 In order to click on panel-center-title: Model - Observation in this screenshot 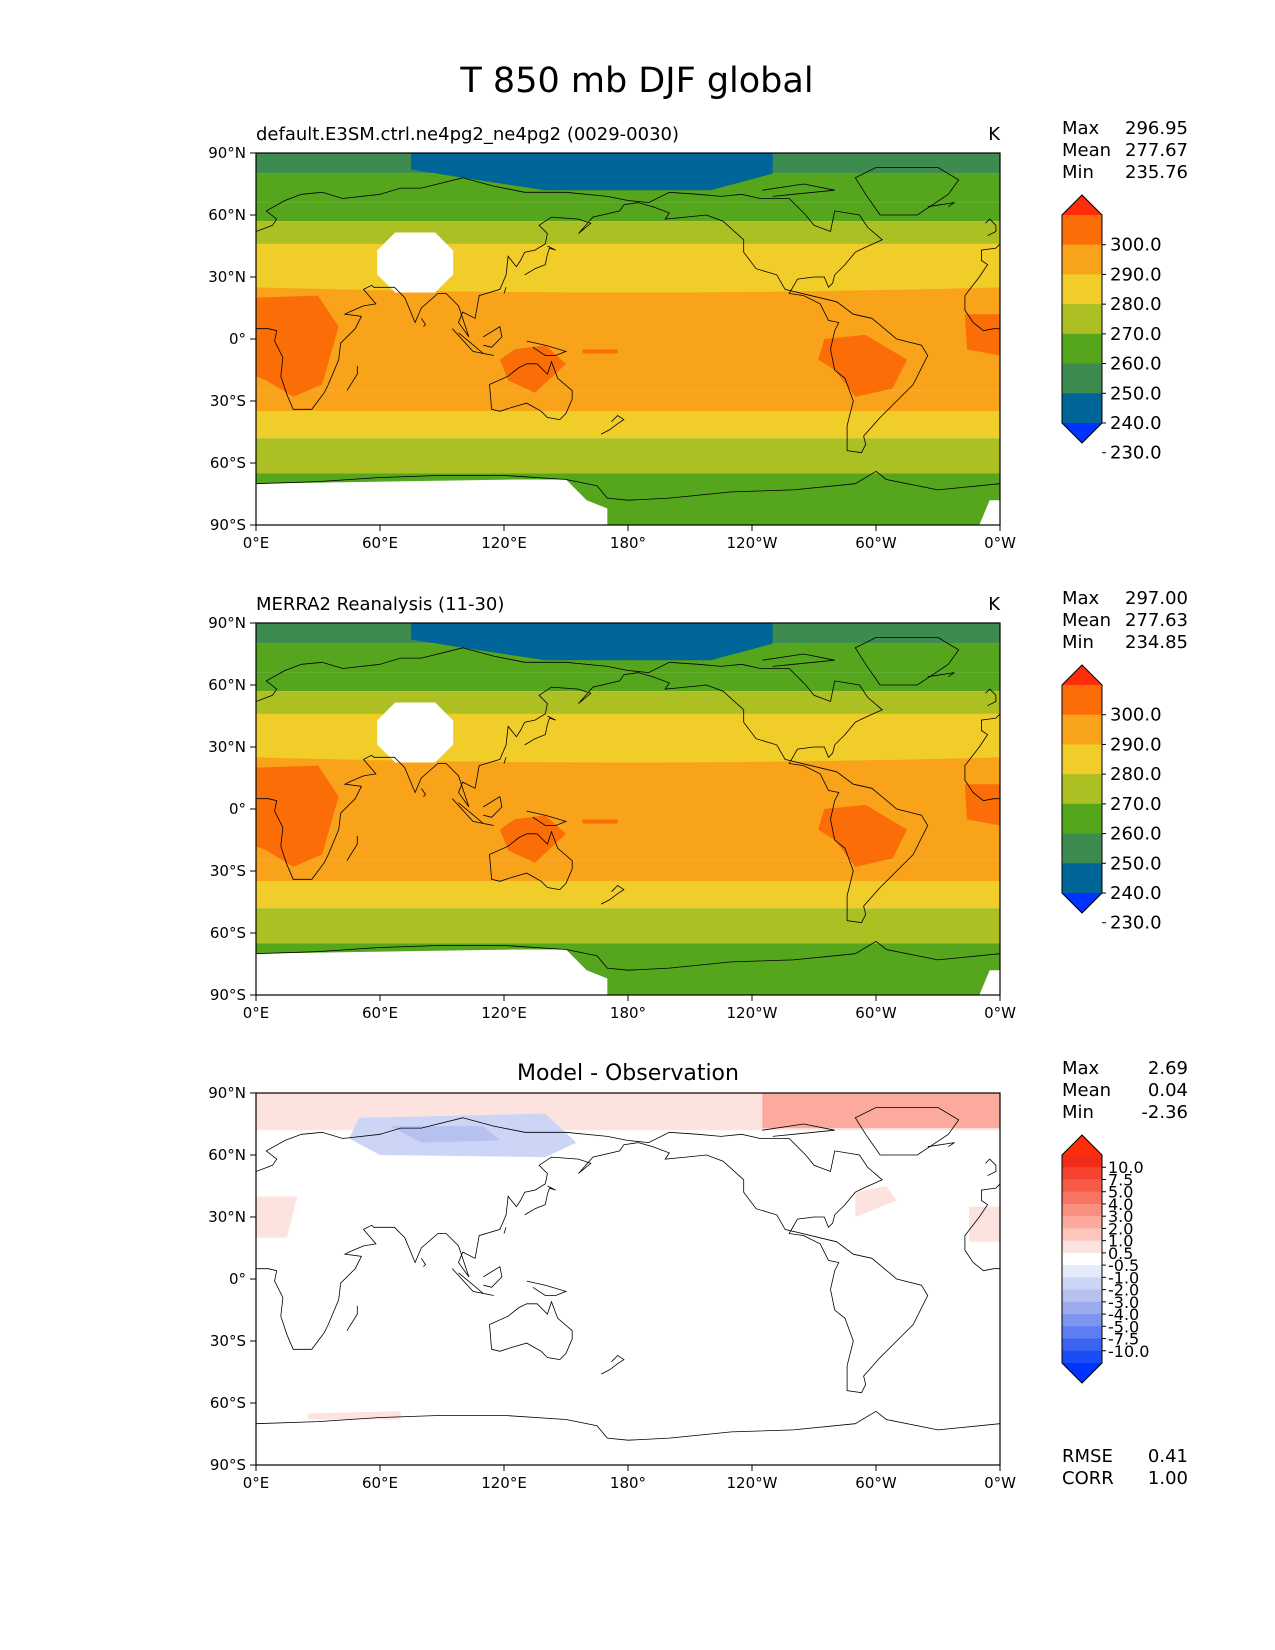, I will do `click(628, 1073)`.